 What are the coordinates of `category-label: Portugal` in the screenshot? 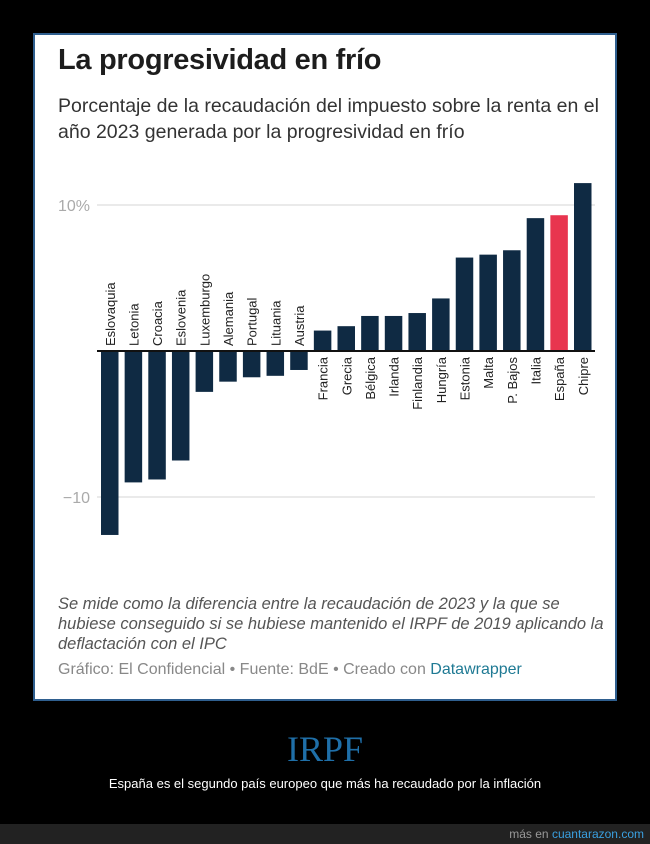 It's located at (252, 321).